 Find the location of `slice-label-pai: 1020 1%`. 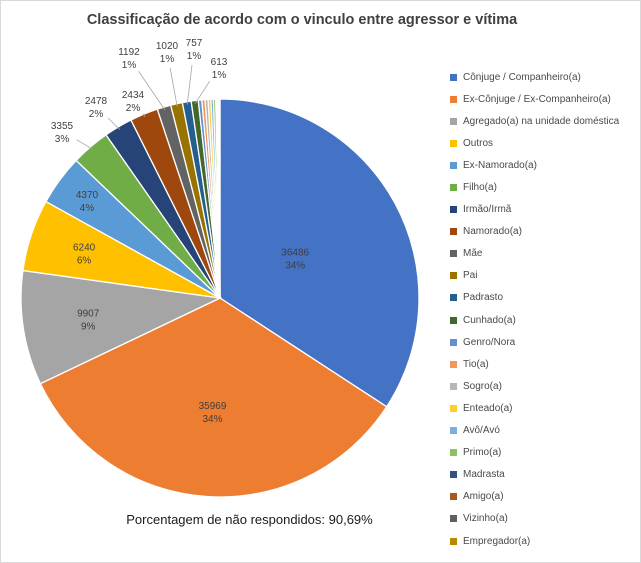

slice-label-pai: 1020 1% is located at coordinates (167, 53).